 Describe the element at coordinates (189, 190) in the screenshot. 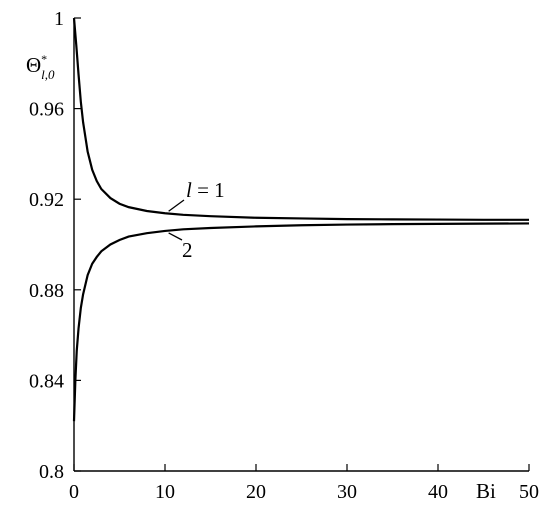

I see `series-1-label-var: l` at that location.